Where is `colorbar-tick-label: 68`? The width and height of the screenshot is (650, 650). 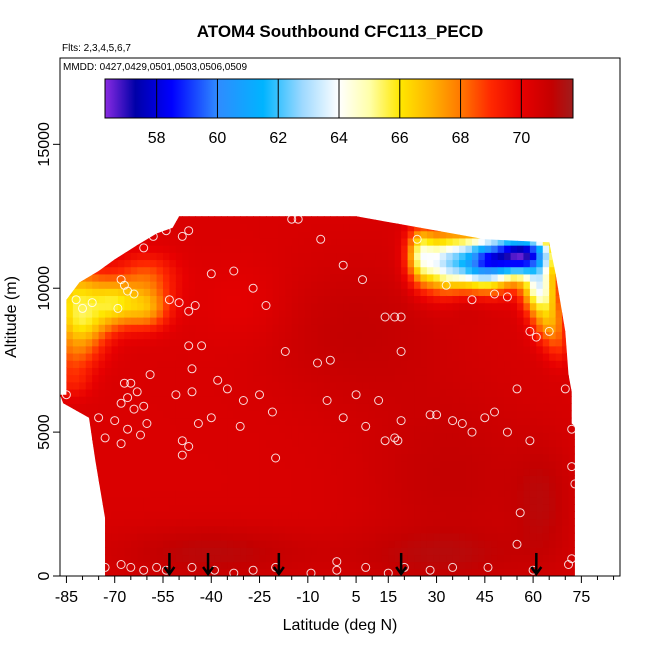 colorbar-tick-label: 68 is located at coordinates (461, 138).